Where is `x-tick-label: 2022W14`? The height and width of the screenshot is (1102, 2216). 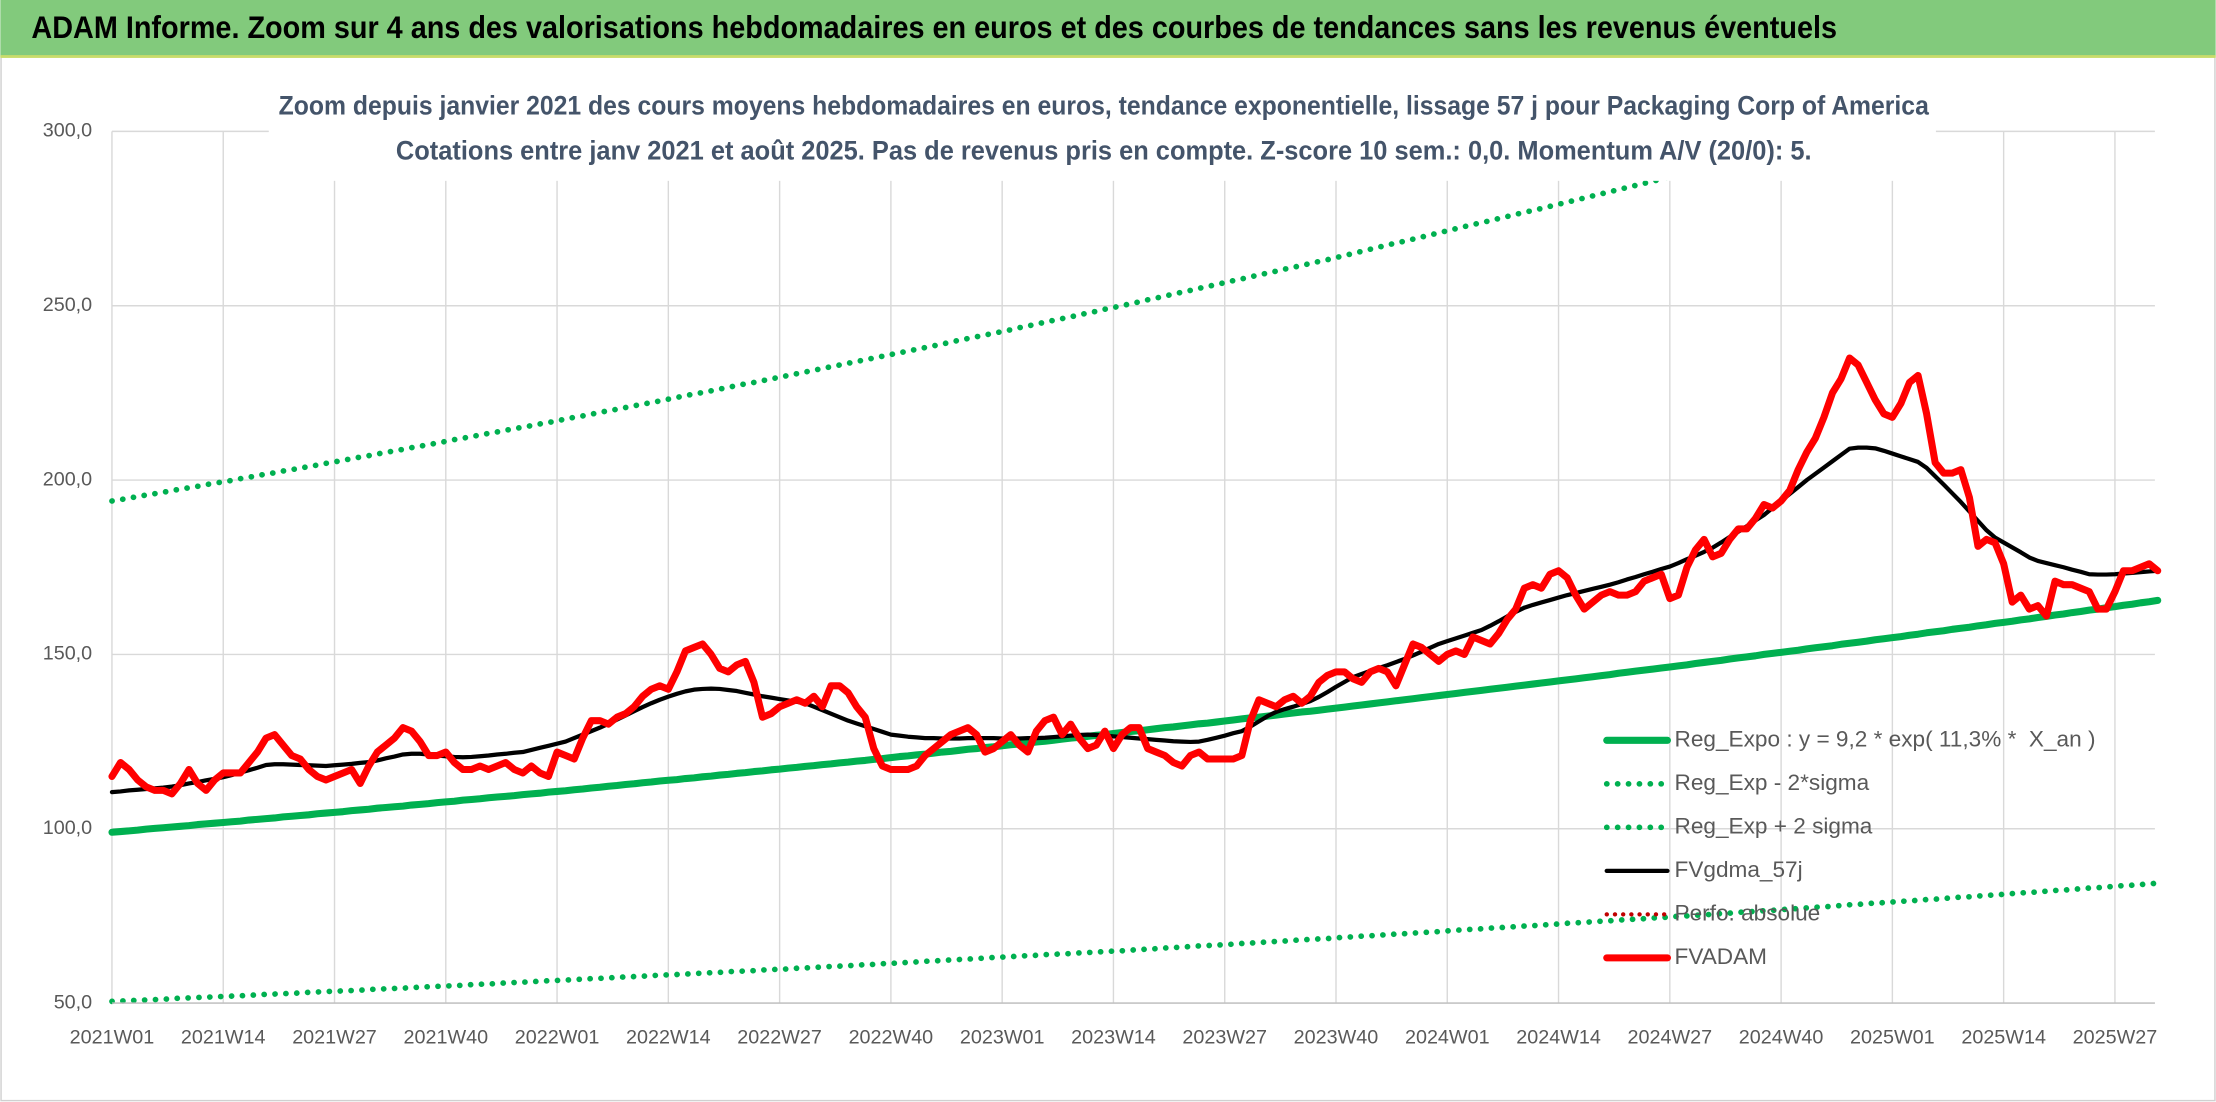
x-tick-label: 2022W14 is located at coordinates (668, 1038).